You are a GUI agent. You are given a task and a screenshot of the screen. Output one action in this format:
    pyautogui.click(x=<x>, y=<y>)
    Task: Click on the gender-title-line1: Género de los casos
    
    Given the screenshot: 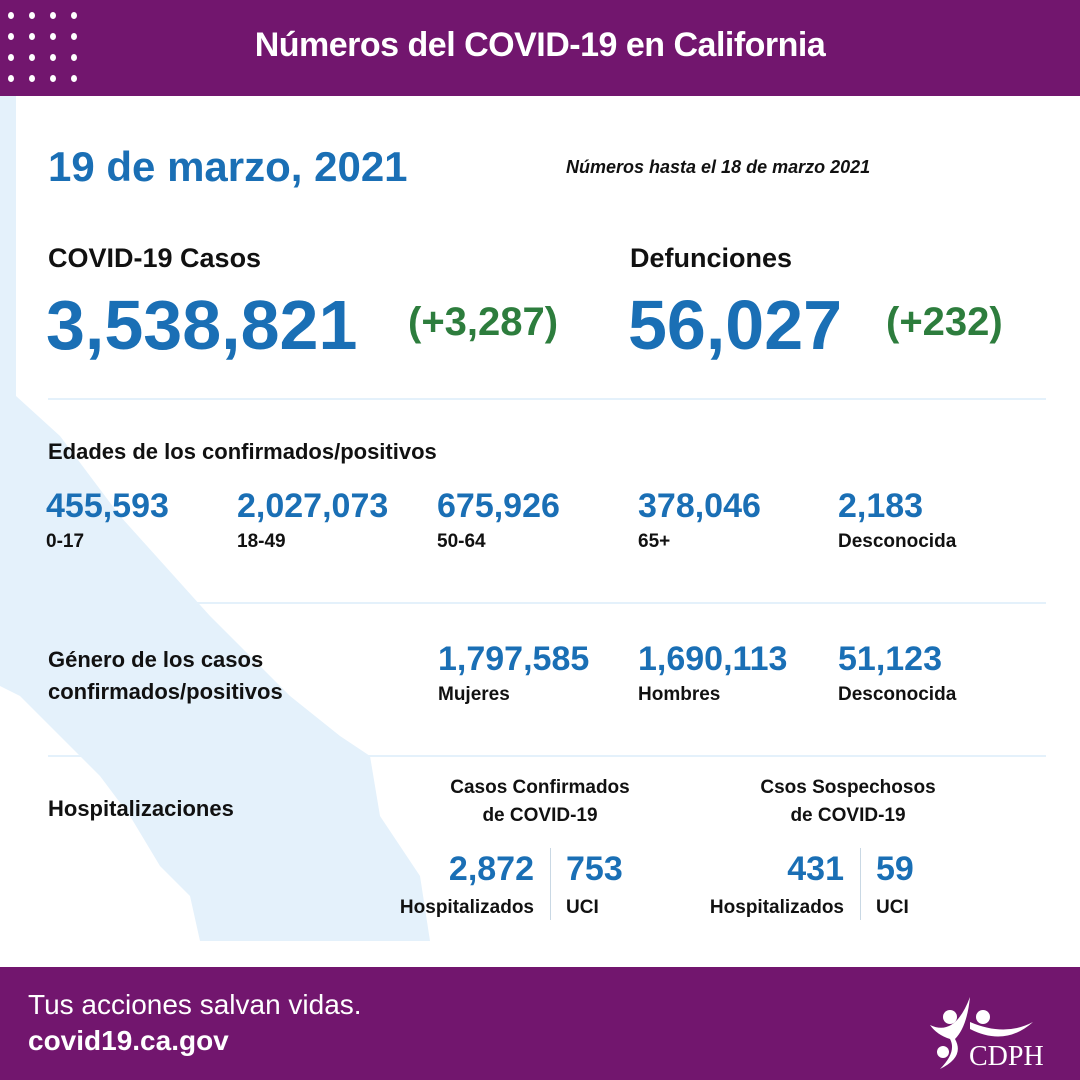 What is the action you would take?
    pyautogui.click(x=156, y=659)
    